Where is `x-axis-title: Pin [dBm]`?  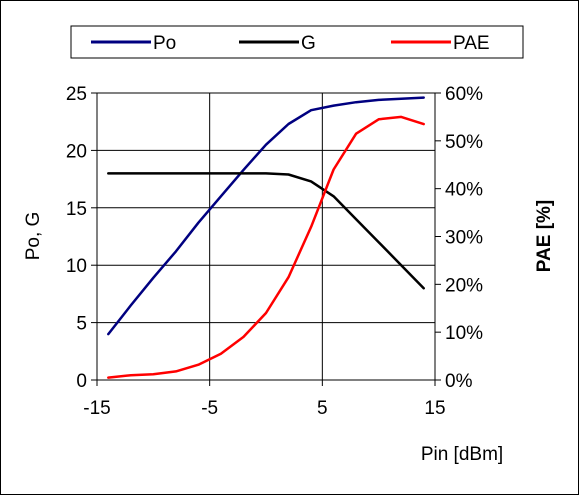
x-axis-title: Pin [dBm] is located at coordinates (462, 454).